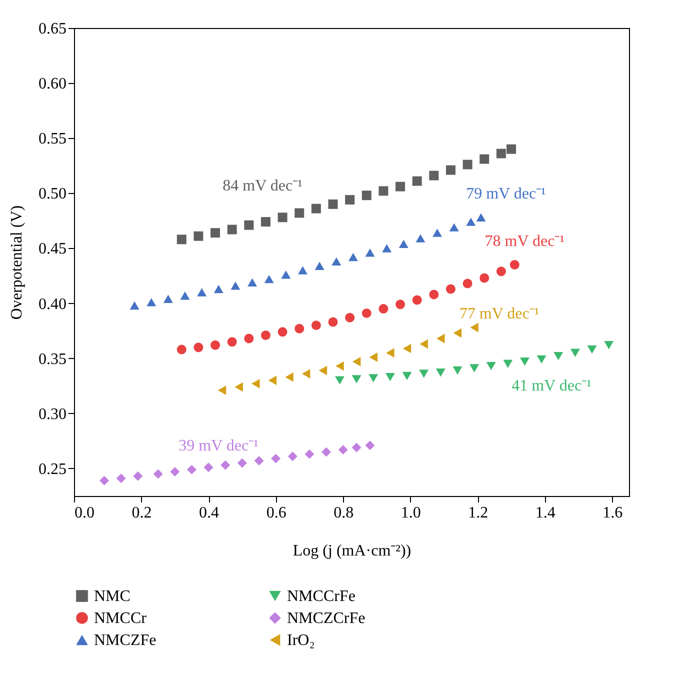 Image resolution: width=677 pixels, height=673 pixels. I want to click on x-tick-label: 0.2, so click(142, 513).